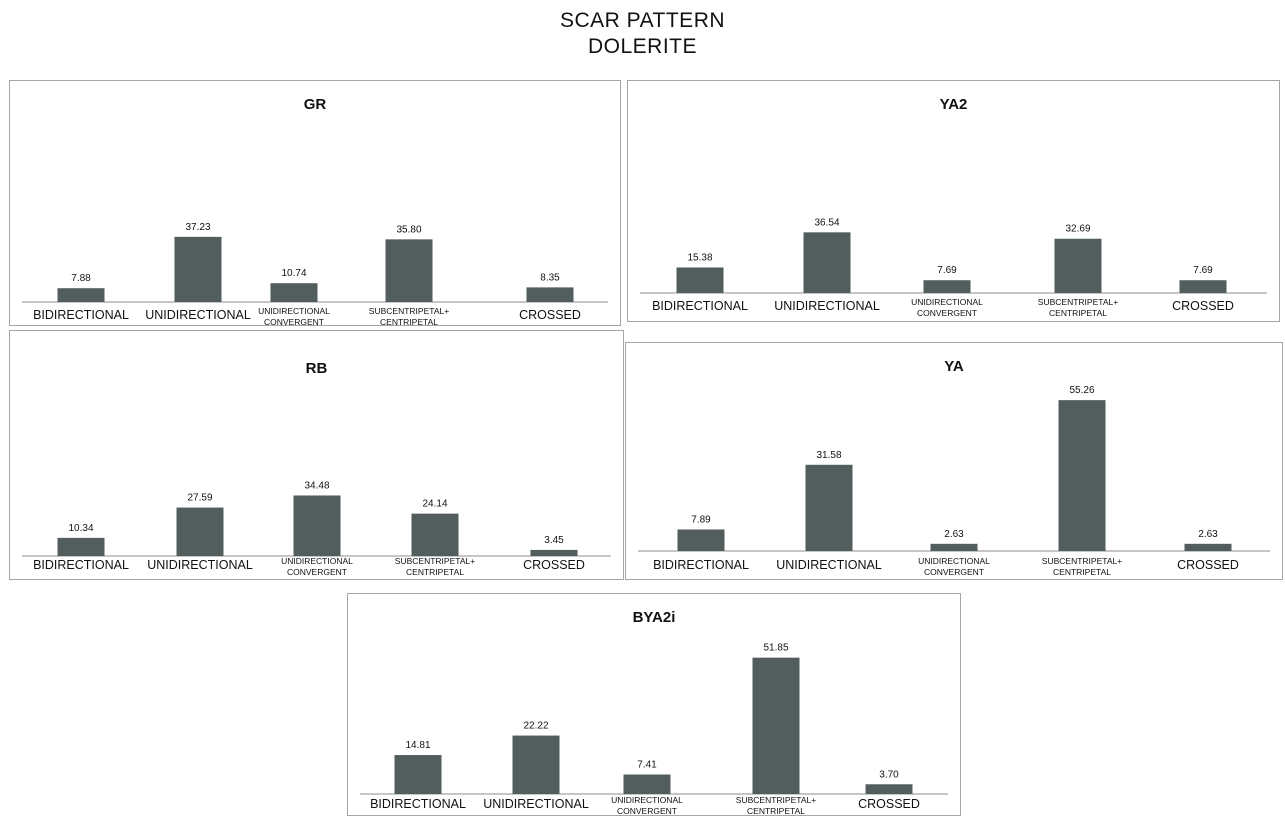 The image size is (1285, 816). Describe the element at coordinates (954, 366) in the screenshot. I see `chart-title: YA` at that location.